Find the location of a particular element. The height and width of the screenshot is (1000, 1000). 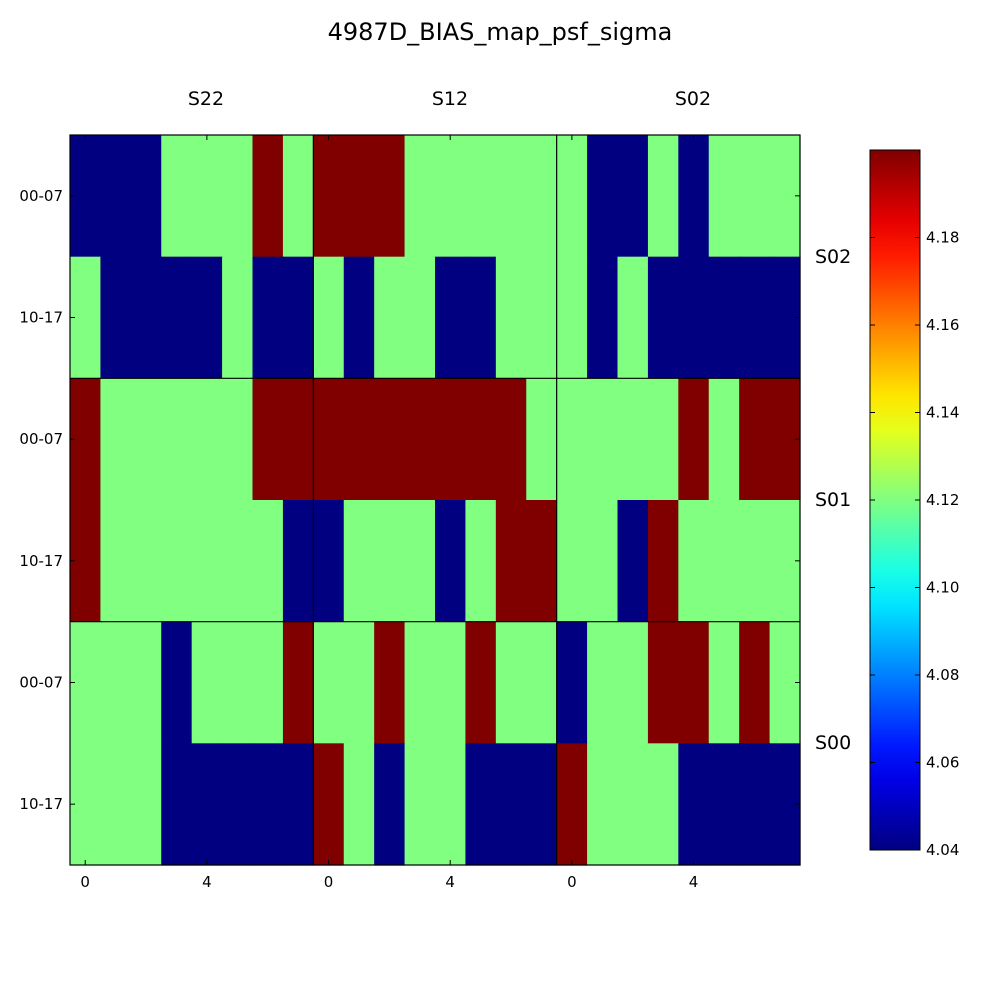

colorbar: 4.04 4.06 4.08 4.10 4.12 4.14 4.16 4.18 is located at coordinates (914, 504).